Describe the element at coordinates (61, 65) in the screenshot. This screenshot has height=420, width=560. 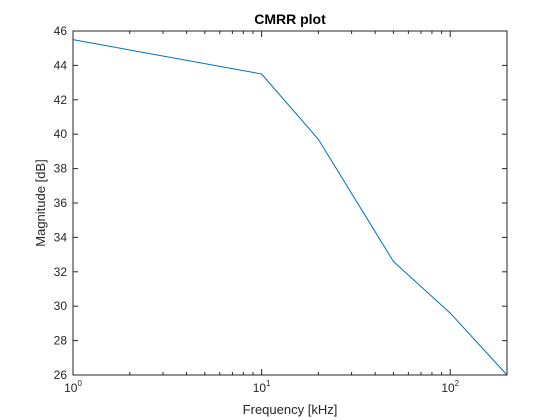
I see `y-tick-label: 44` at that location.